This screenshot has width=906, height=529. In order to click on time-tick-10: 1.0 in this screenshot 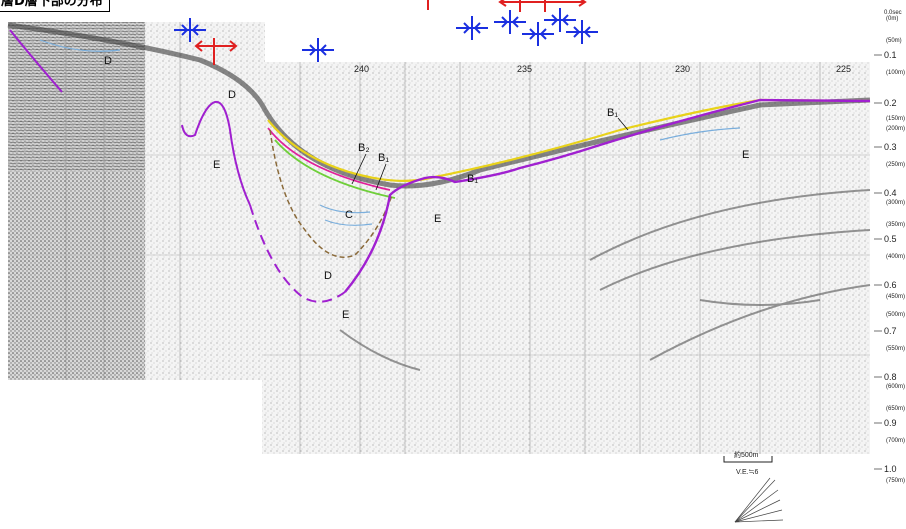, I will do `click(890, 469)`.